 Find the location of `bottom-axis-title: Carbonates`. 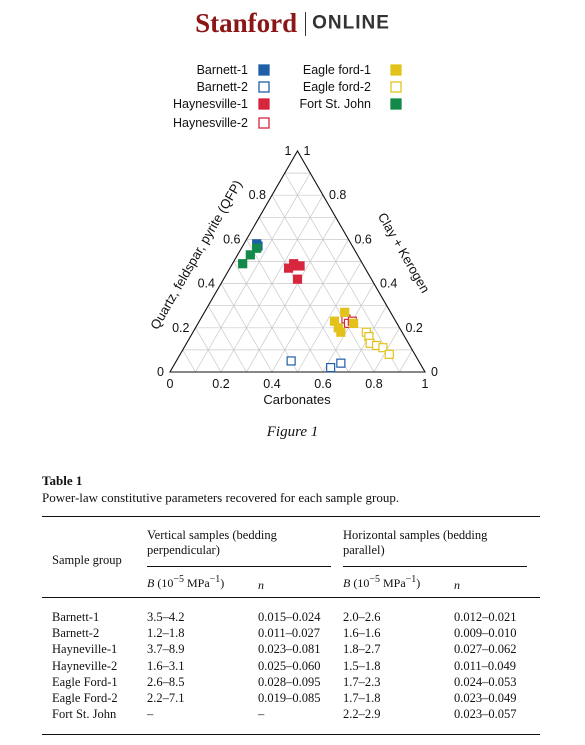

bottom-axis-title: Carbonates is located at coordinates (297, 399).